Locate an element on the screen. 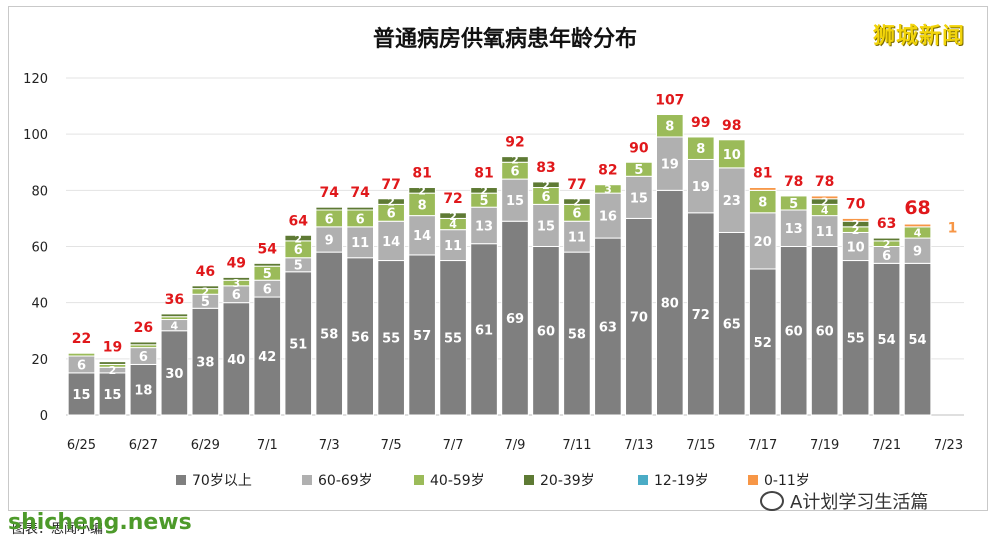  x-tick-label: 7/17 is located at coordinates (762, 445).